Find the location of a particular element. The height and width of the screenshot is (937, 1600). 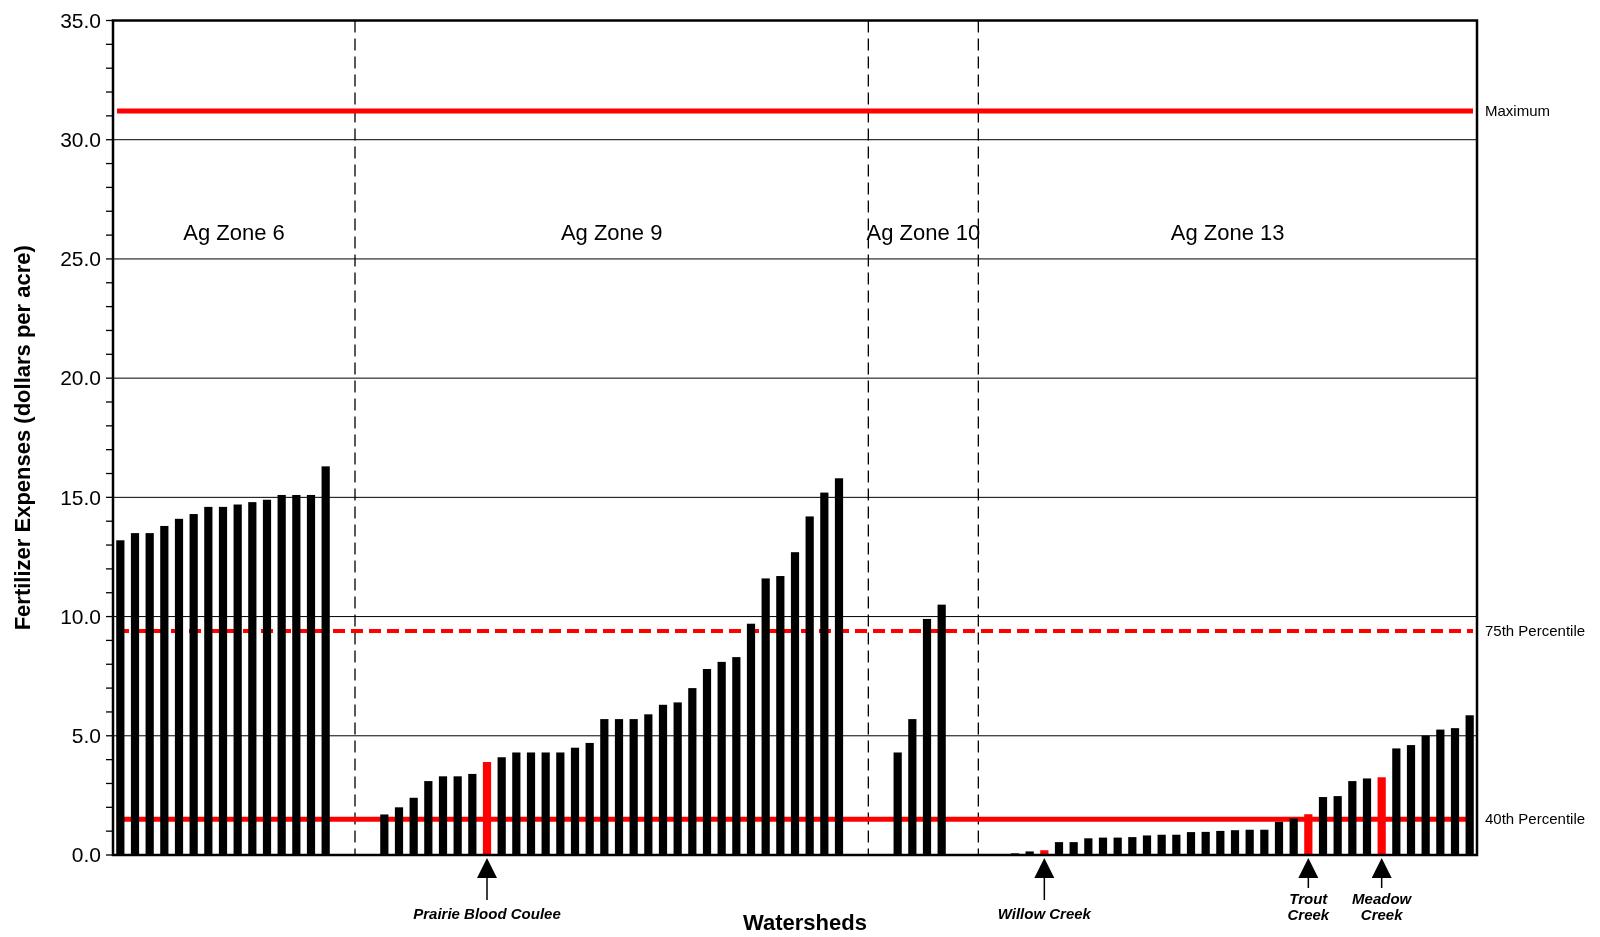

x-tick-label: Prairie Blood Coulee is located at coordinates (487, 913).